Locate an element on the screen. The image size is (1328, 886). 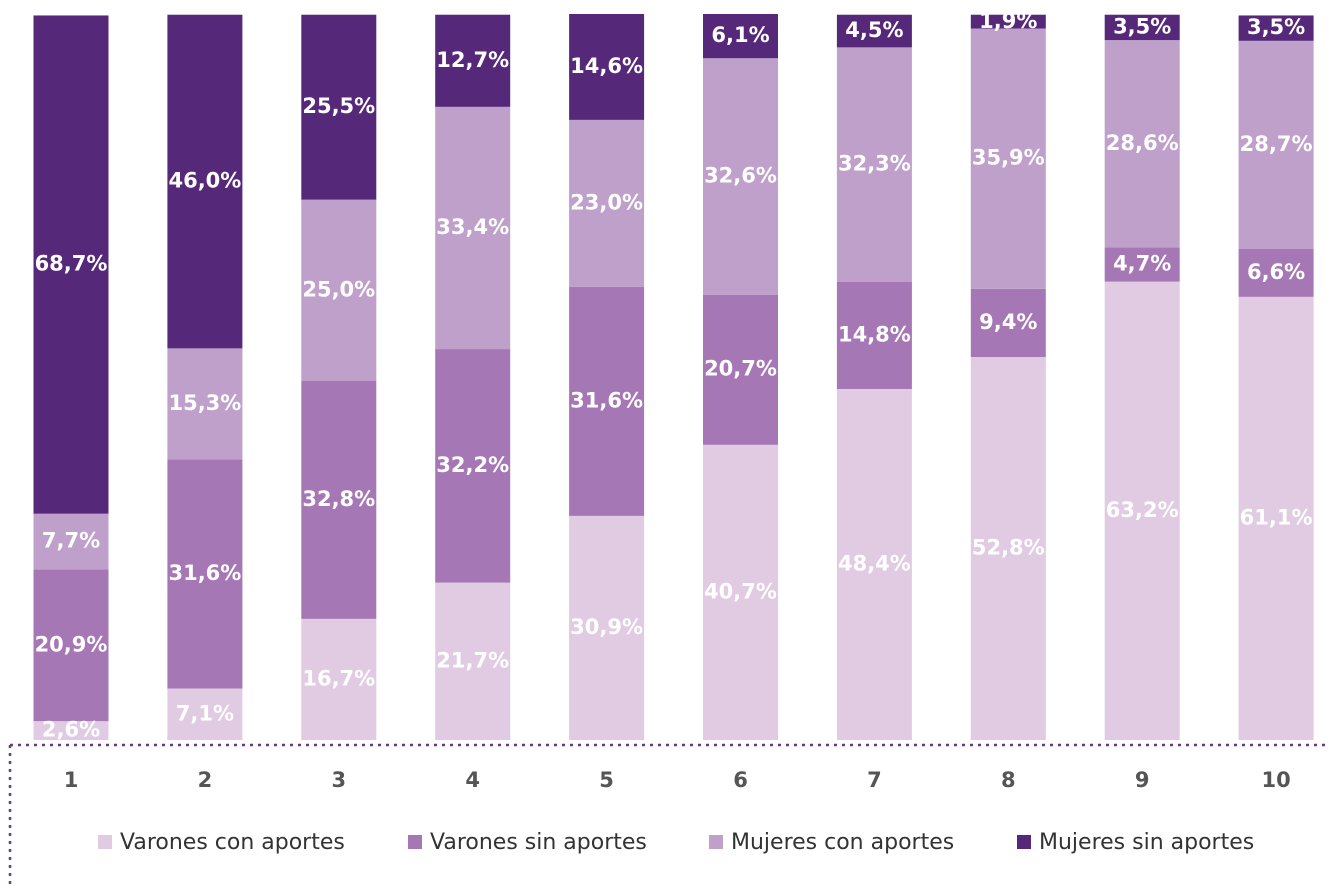
value-label: 25,0% is located at coordinates (338, 289).